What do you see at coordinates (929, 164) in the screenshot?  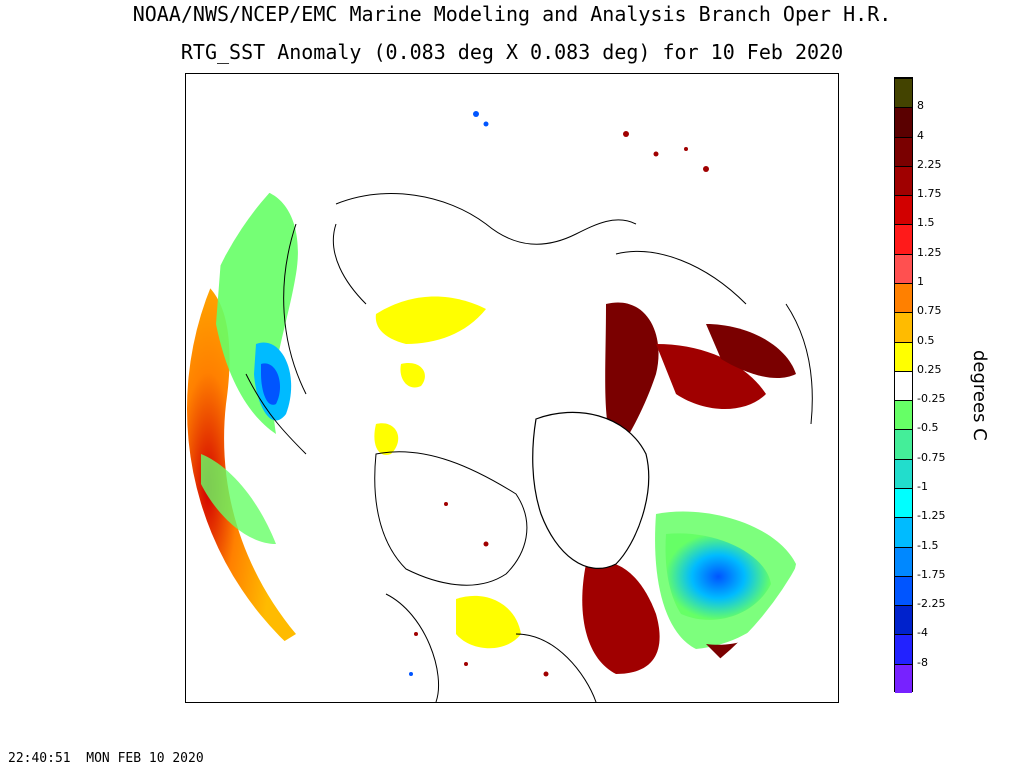 I see `color-scale-tick-label: 2.25` at bounding box center [929, 164].